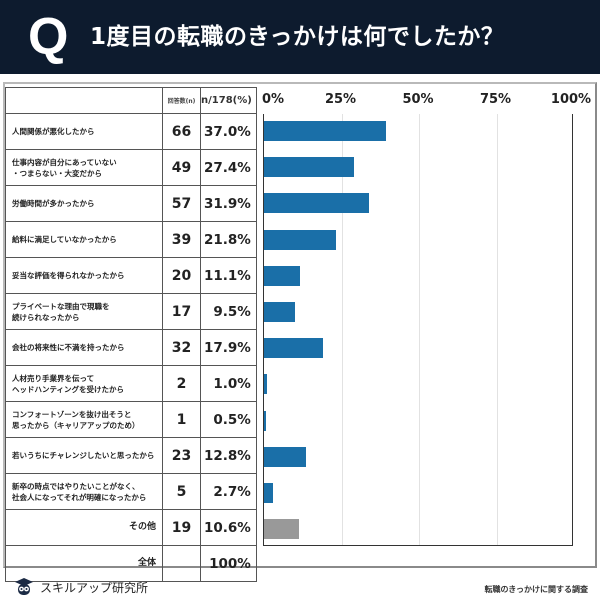 Image resolution: width=600 pixels, height=605 pixels. What do you see at coordinates (84, 563) in the screenshot?
I see `total-label: 全体` at bounding box center [84, 563].